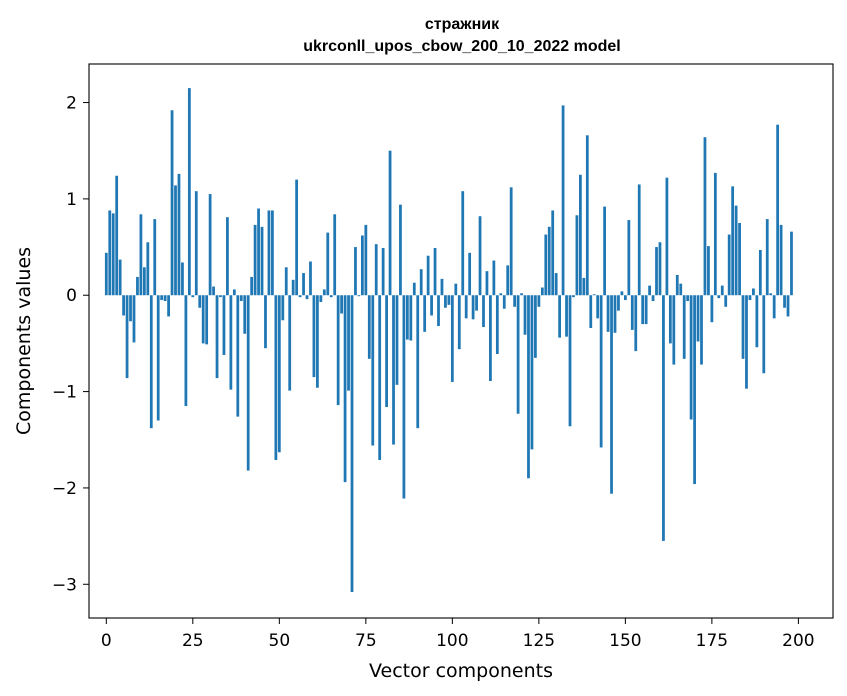 The image size is (847, 696). Describe the element at coordinates (24, 341) in the screenshot. I see `y-axis-label: Components values` at that location.